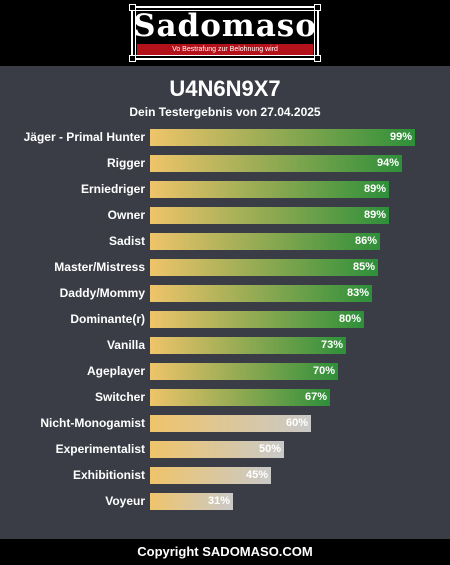 The width and height of the screenshot is (450, 565). Describe the element at coordinates (107, 319) in the screenshot. I see `bar-label: Dominante(r)` at that location.